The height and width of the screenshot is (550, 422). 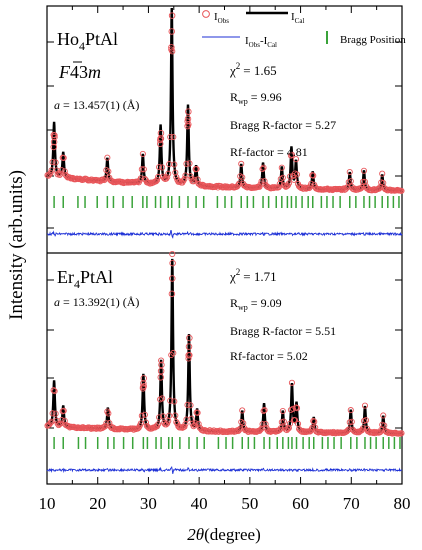 I want to click on chi2-ho-value: = 1.65, so click(x=259, y=70).